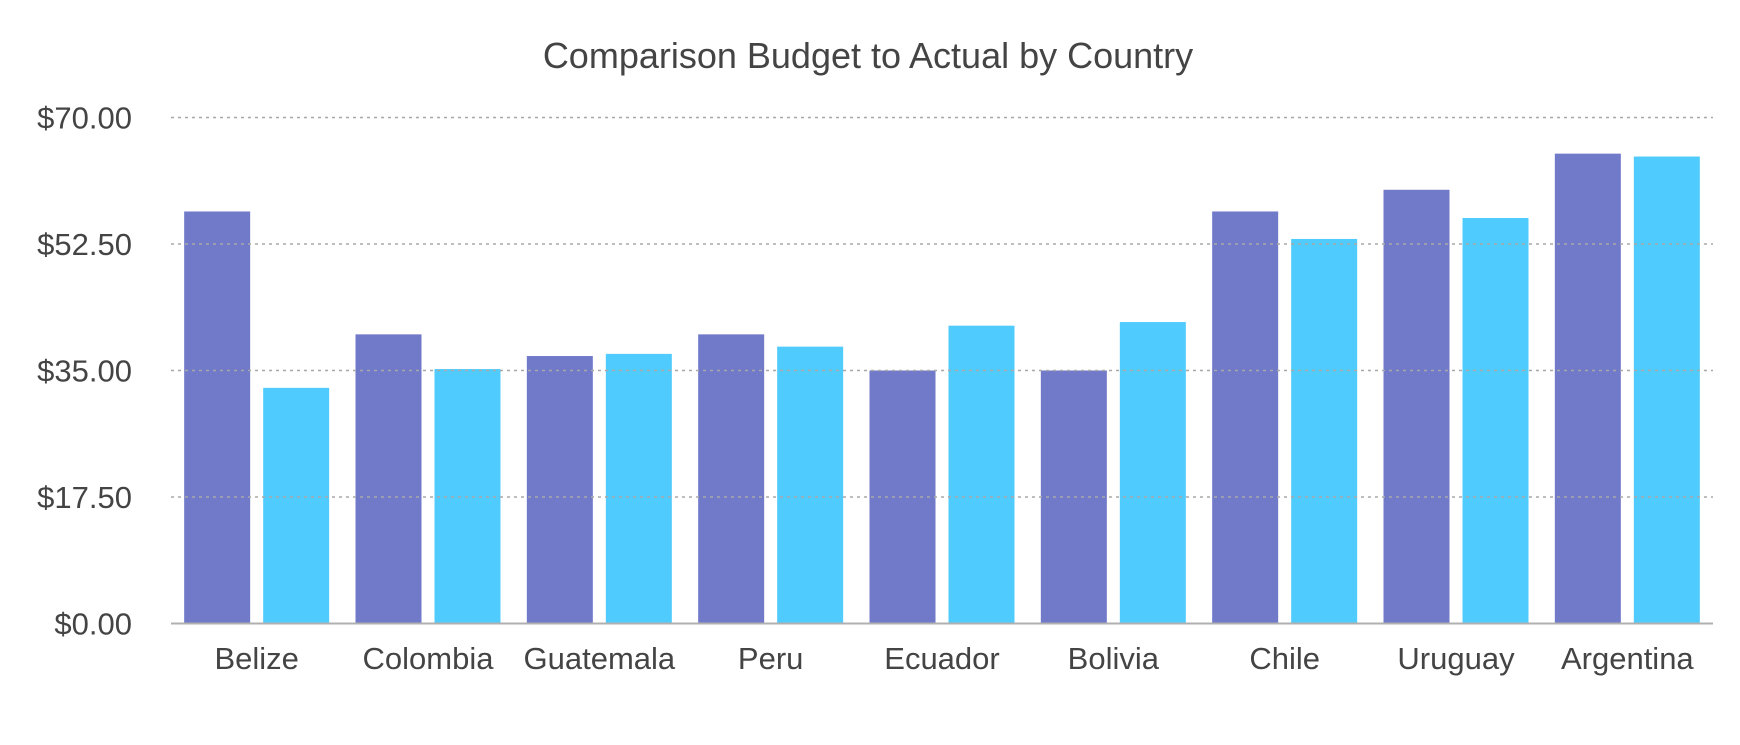 The height and width of the screenshot is (745, 1740). I want to click on bar-actual-peru, so click(810, 485).